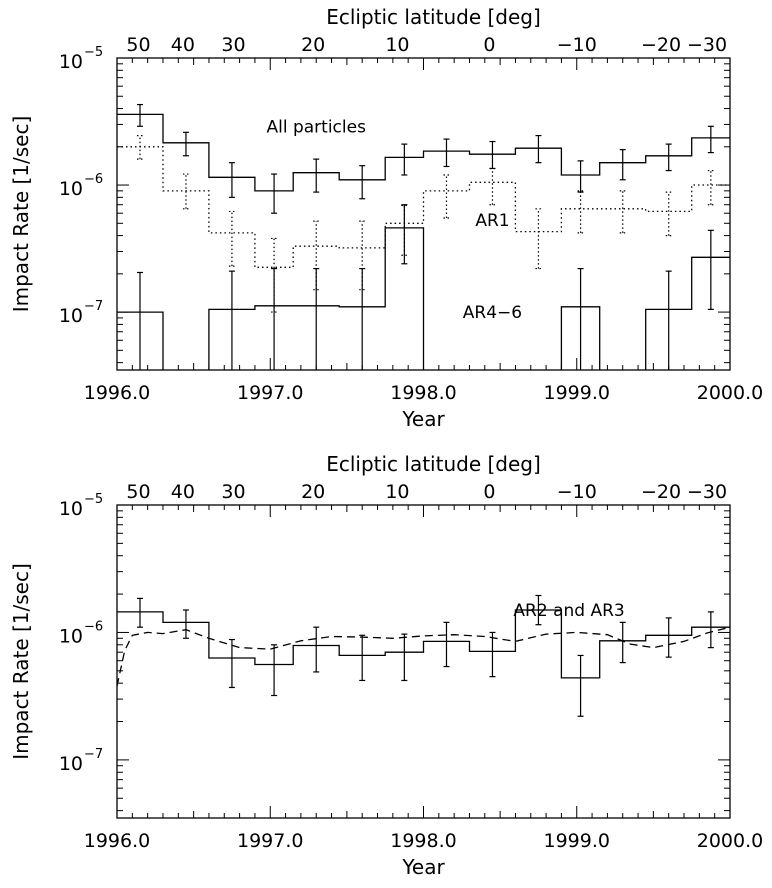  What do you see at coordinates (316, 127) in the screenshot?
I see `annotation-label: All particles` at bounding box center [316, 127].